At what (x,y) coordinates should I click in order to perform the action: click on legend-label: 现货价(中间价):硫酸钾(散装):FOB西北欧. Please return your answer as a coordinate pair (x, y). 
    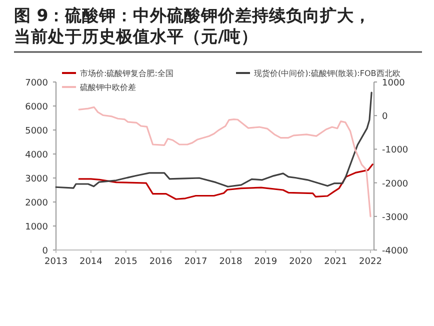
    Looking at the image, I should click on (327, 73).